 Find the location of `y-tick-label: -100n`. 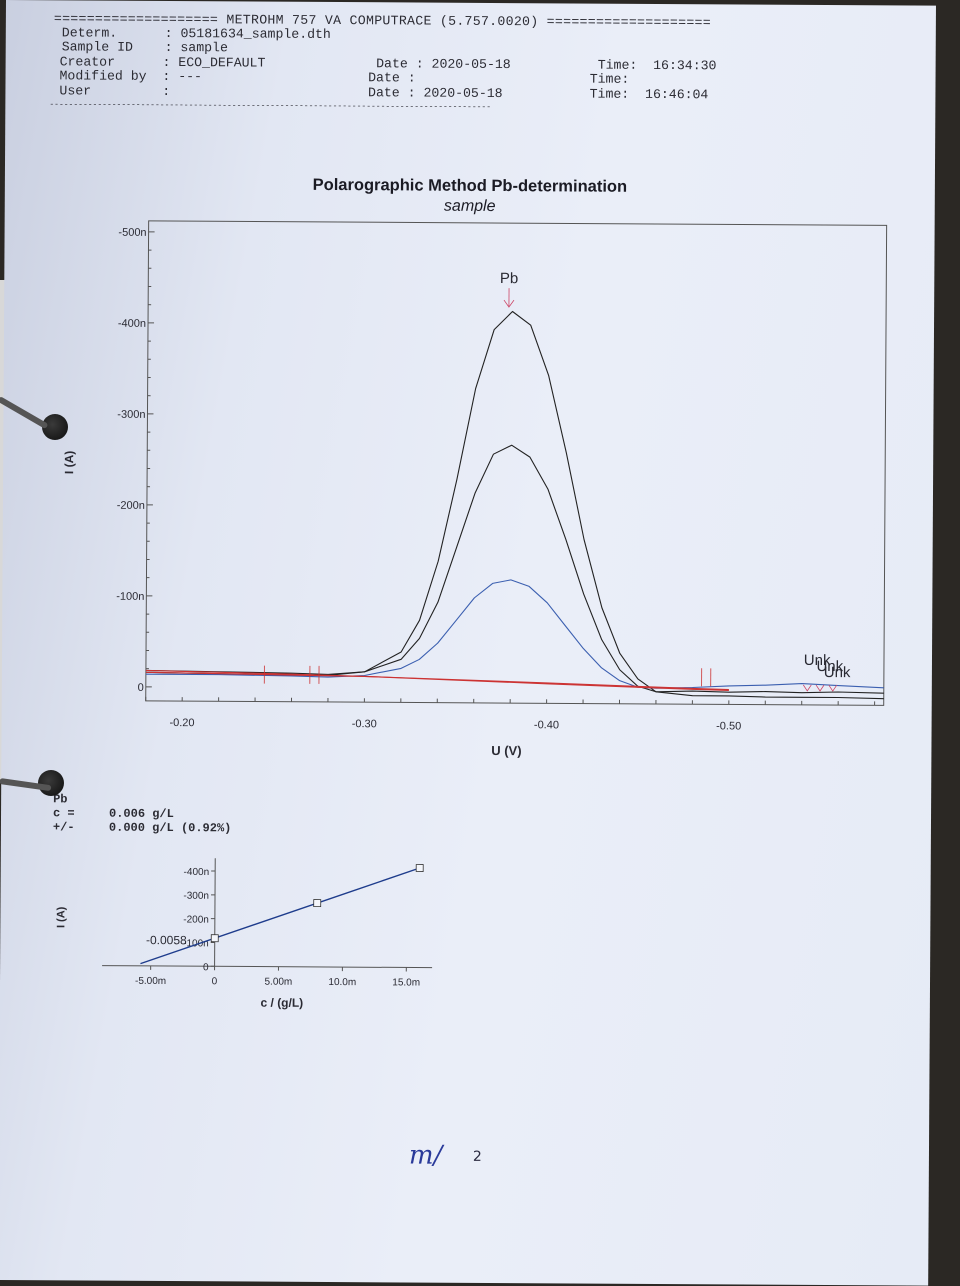

y-tick-label: -100n is located at coordinates (130, 597).